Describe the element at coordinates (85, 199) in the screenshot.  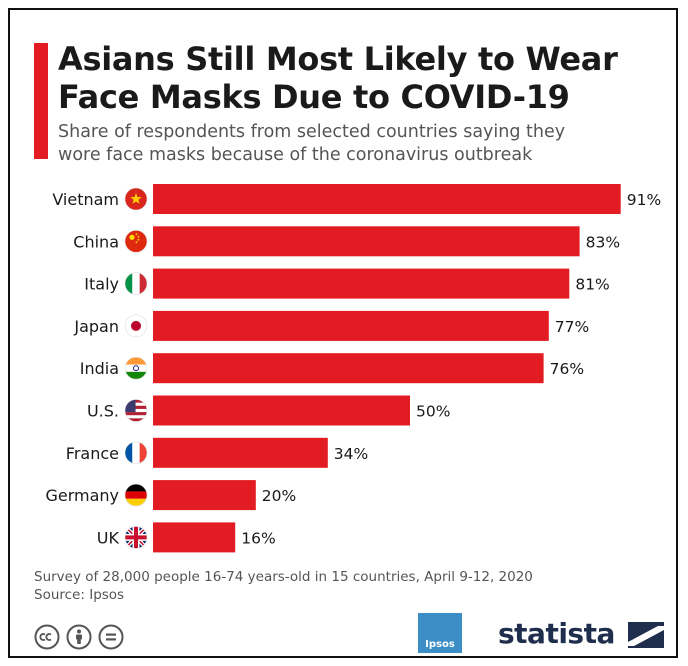
I see `category-label: Vietnam` at that location.